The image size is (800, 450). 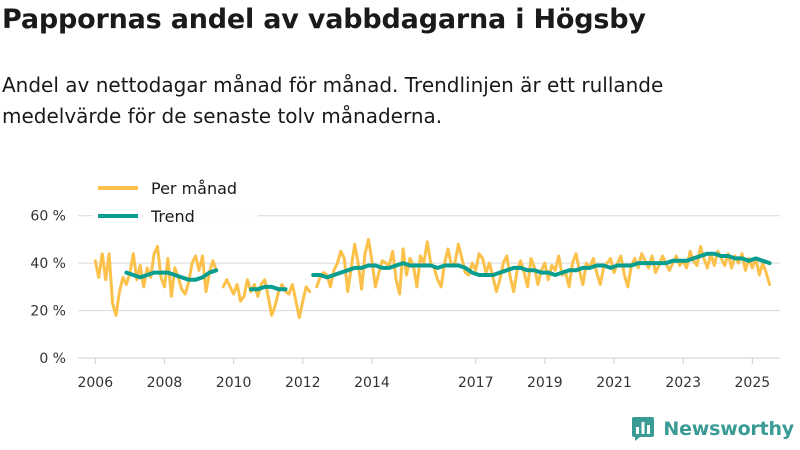 I want to click on chart-title: Pappornas andel av vabbdagarna i Högsby, so click(x=324, y=19).